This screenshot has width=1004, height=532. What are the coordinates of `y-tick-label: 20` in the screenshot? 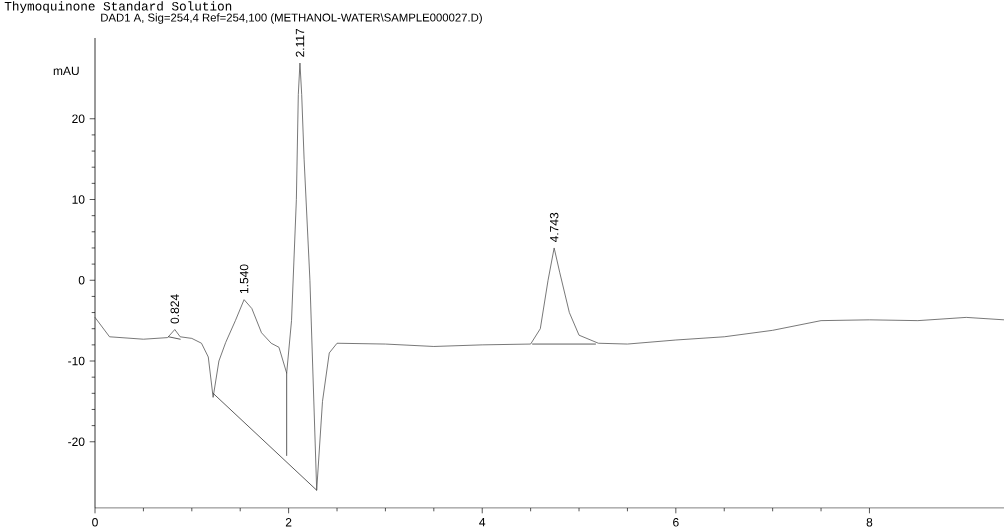 It's located at (78, 119).